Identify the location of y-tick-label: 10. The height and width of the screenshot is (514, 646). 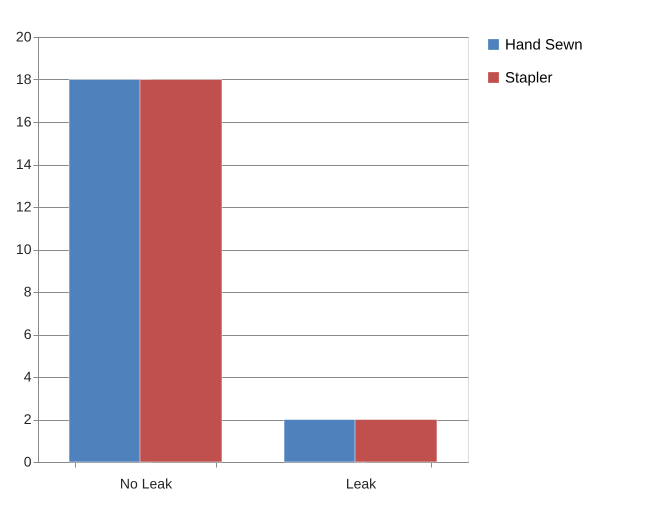
(24, 249).